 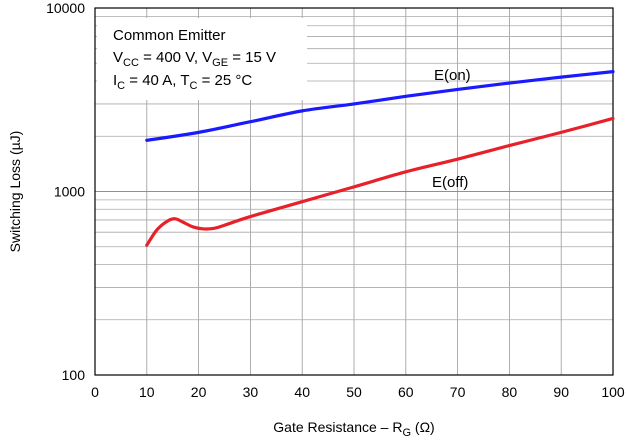 I want to click on y-tick-label: 10000, so click(x=65, y=8).